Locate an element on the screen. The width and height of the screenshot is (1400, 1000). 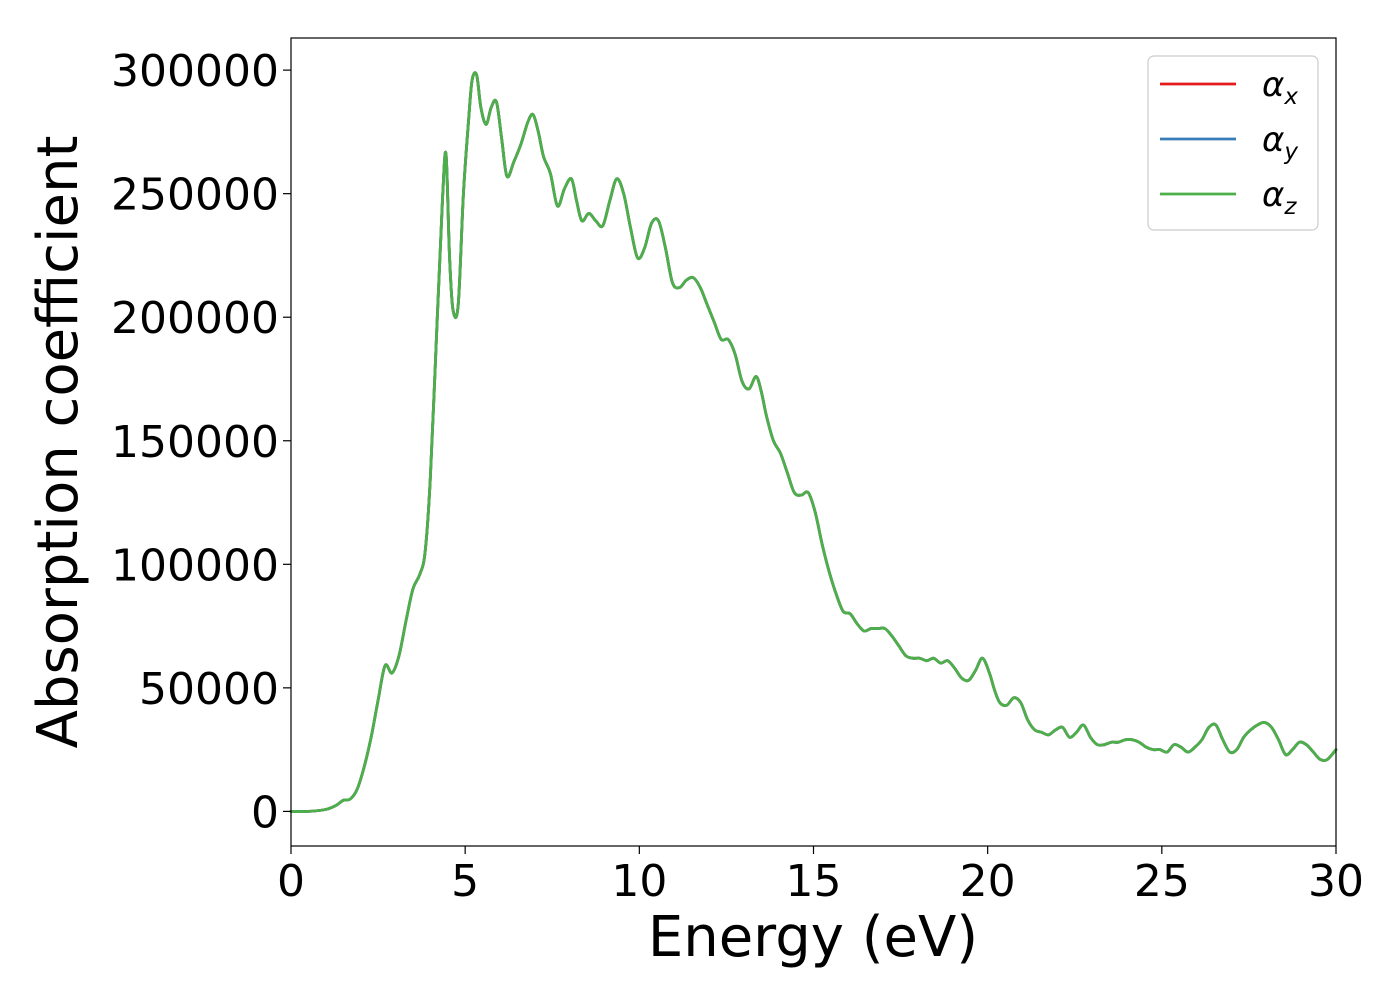
y-axis-label: Absorption coefficient is located at coordinates (58, 442).